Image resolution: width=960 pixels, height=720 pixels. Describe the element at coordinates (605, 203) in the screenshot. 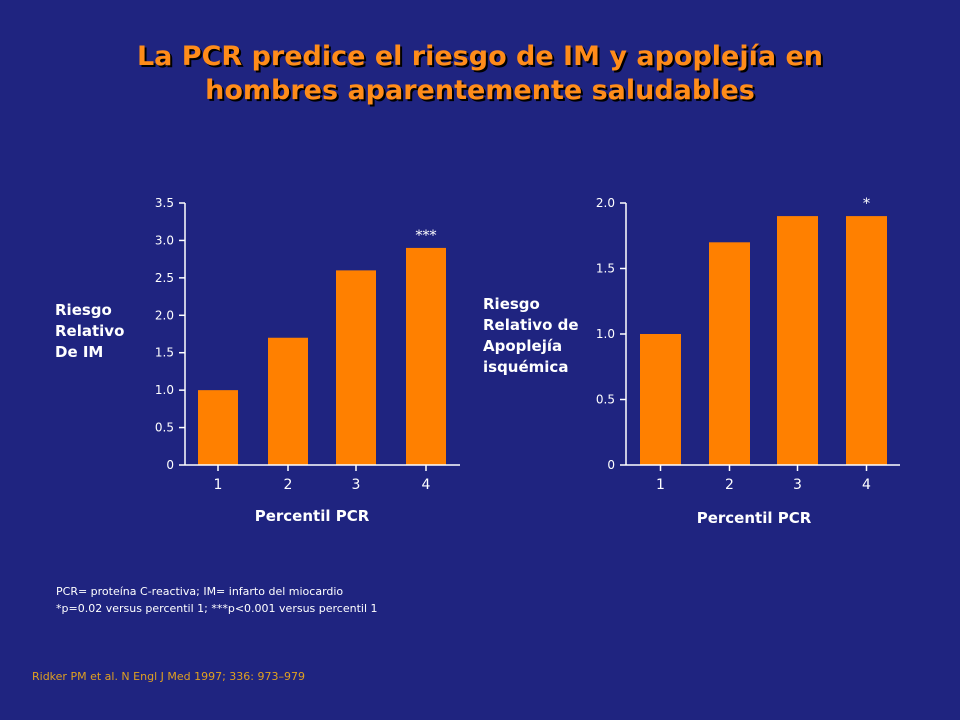

I see `chart2-y-tick-label: 2.0` at that location.